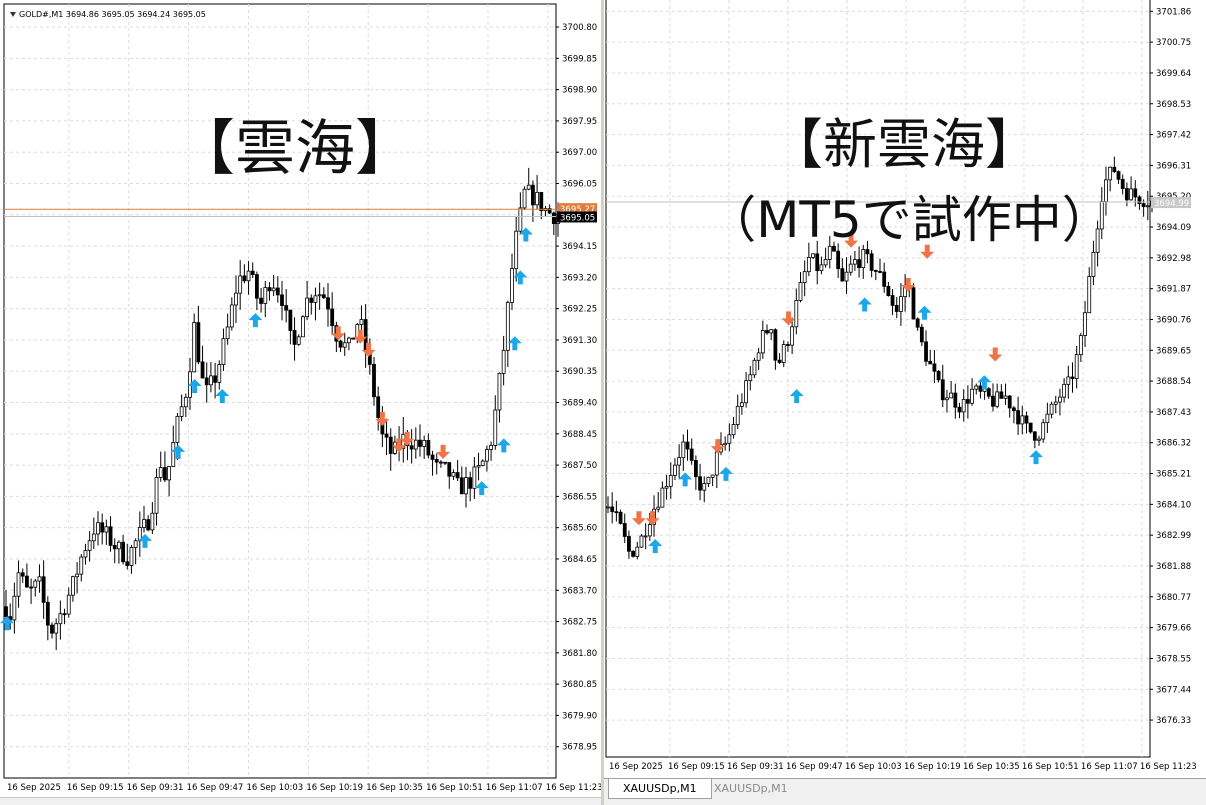 The width and height of the screenshot is (1206, 805). What do you see at coordinates (636, 767) in the screenshot?
I see `x-tick-label: 16 Sep 2025` at bounding box center [636, 767].